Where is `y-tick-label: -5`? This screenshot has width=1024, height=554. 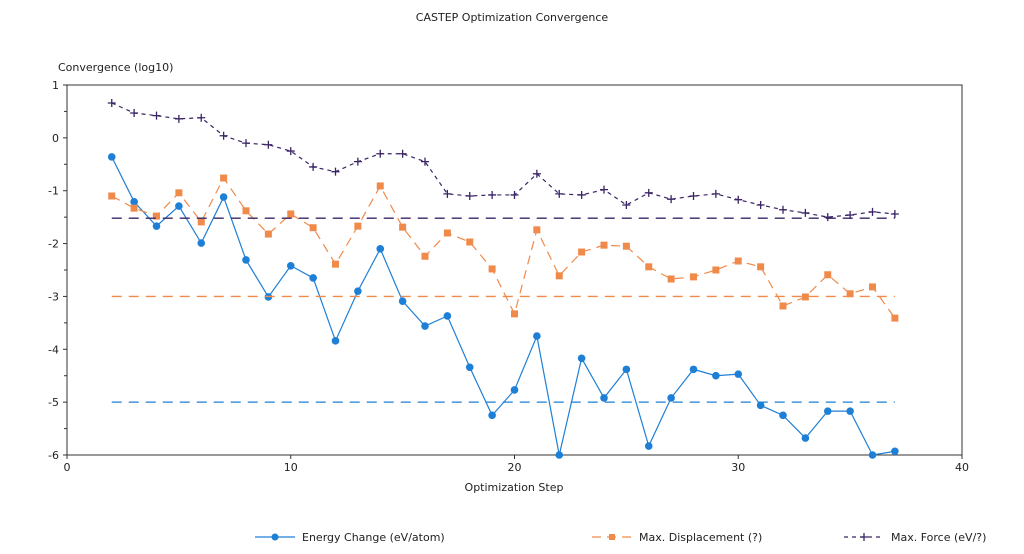
y-tick-label: -5 is located at coordinates (53, 402).